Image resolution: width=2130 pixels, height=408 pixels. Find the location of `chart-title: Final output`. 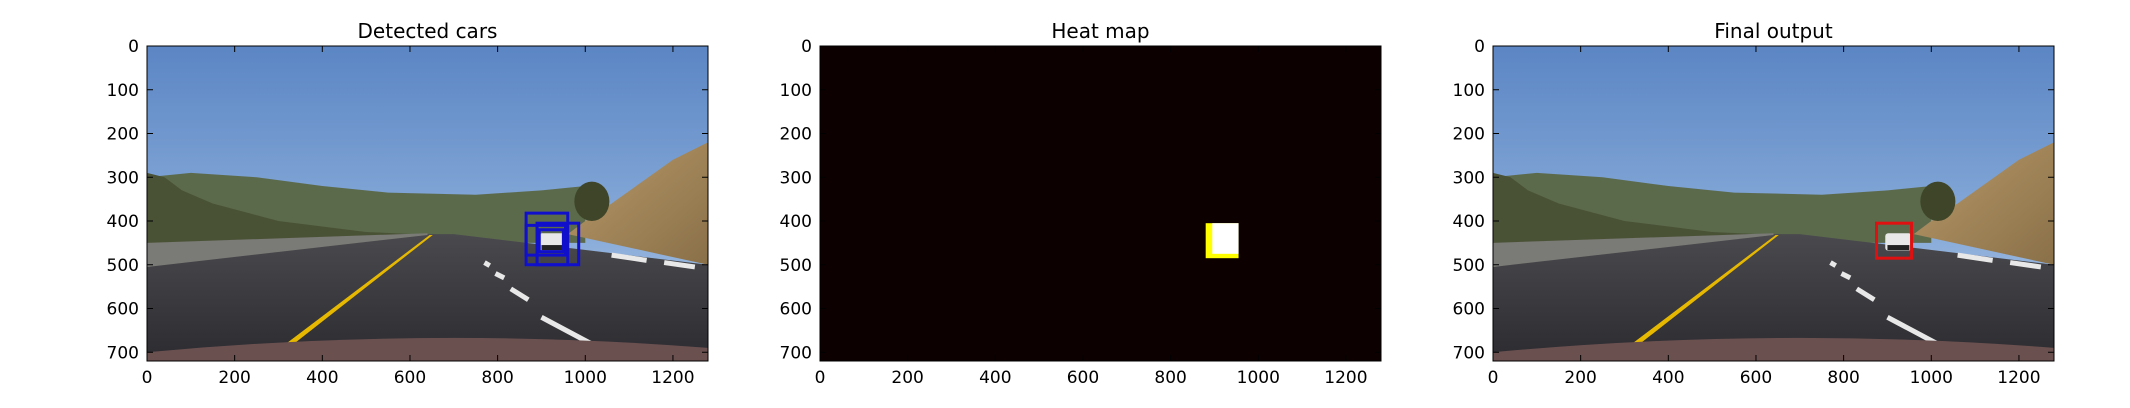

chart-title: Final output is located at coordinates (1773, 31).